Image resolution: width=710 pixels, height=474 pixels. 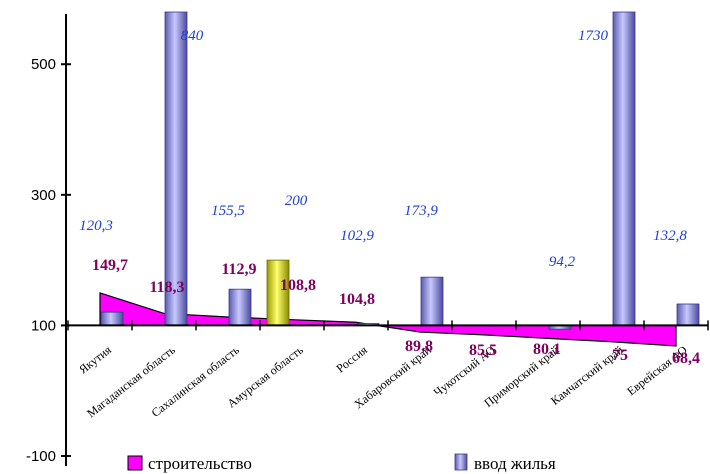 I want to click on y-tick-label: 100, so click(x=43, y=325).